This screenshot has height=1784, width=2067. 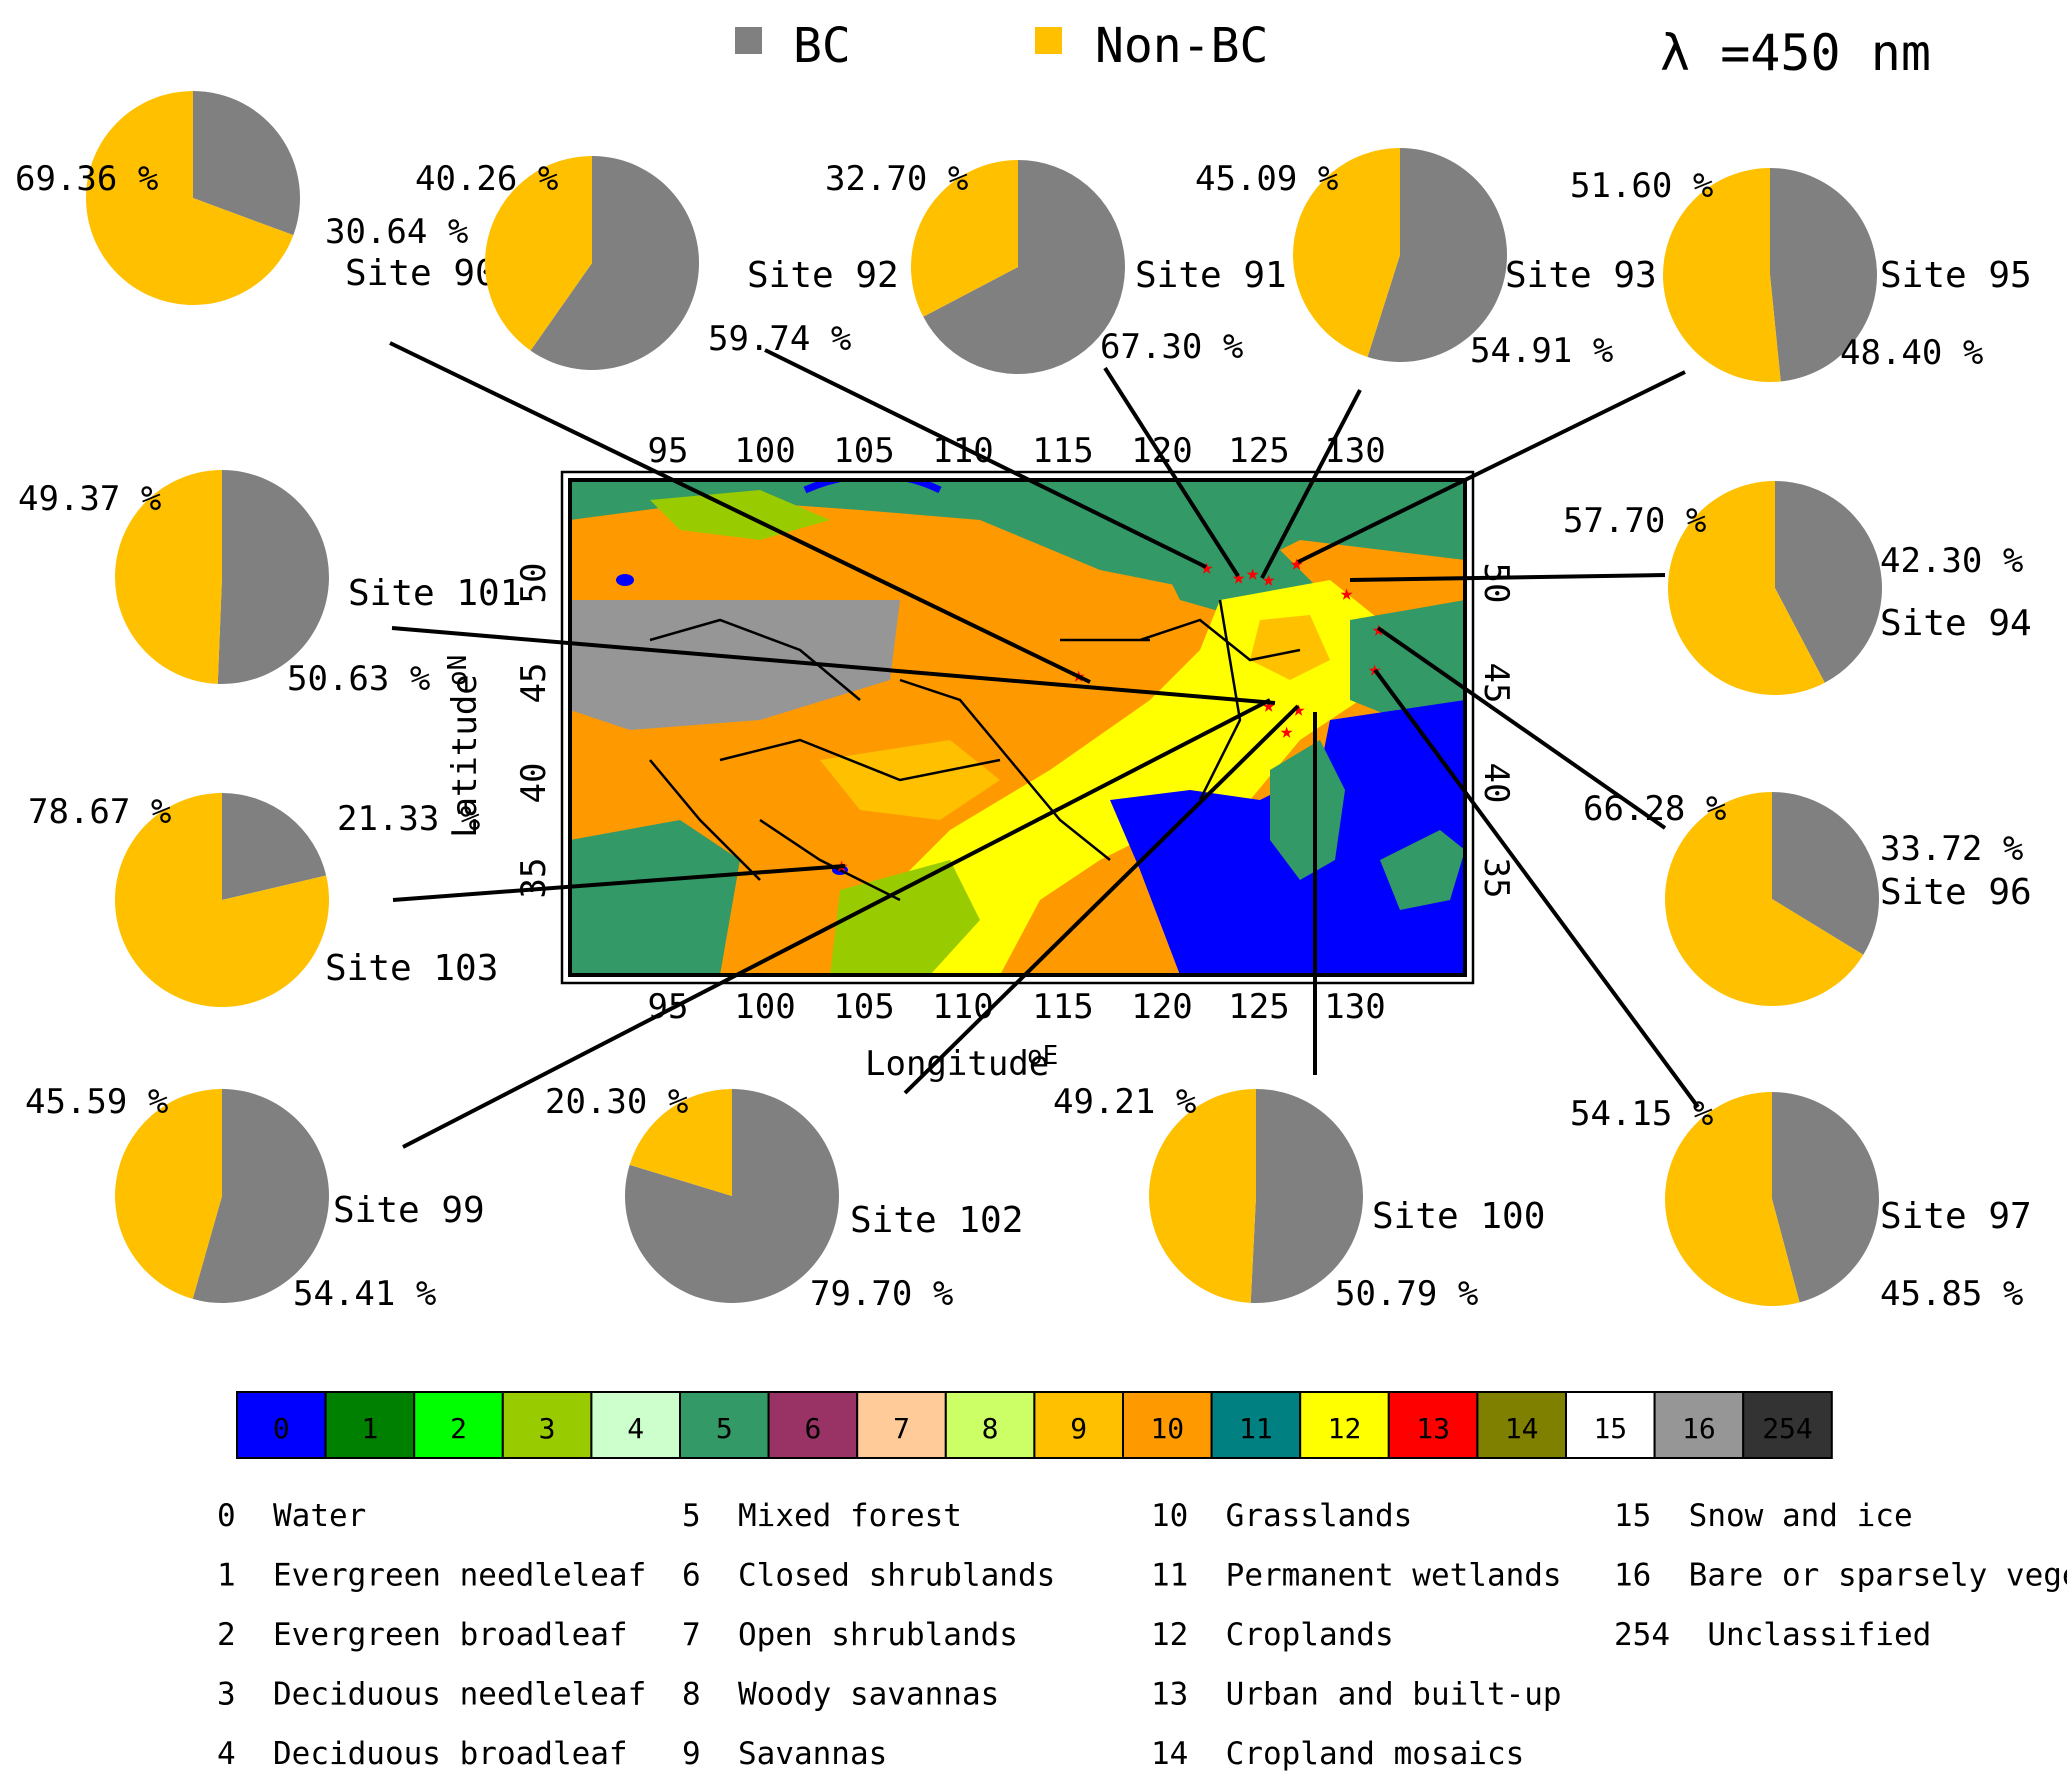 I want to click on colorbar-code-label: 5, so click(x=724, y=1428).